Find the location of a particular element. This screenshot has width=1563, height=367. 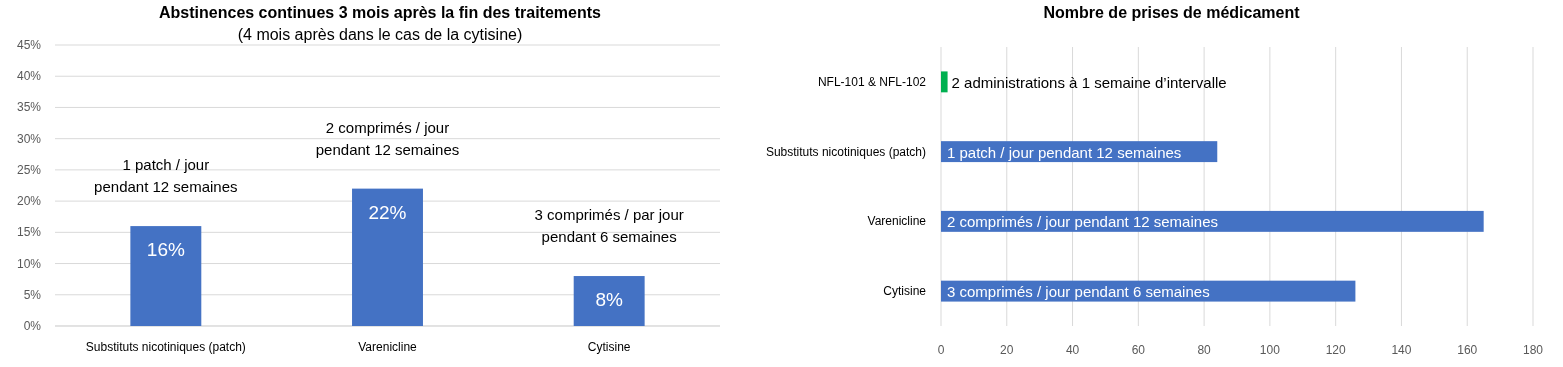

y-tick-label: Substituts nicotiniques (patch) is located at coordinates (845, 151).